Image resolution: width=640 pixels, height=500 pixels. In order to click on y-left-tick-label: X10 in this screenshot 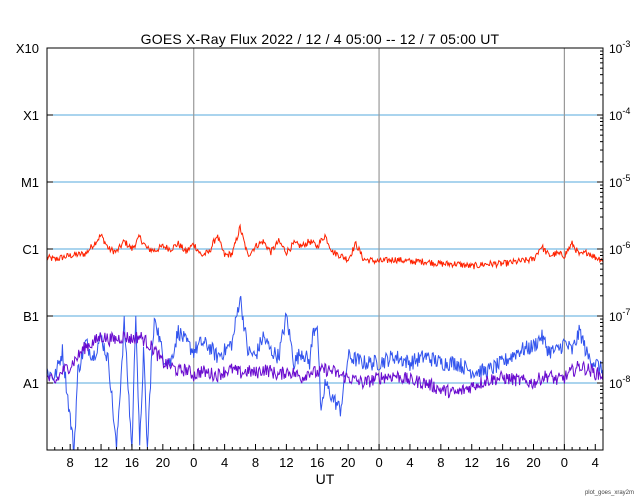, I will do `click(27, 48)`.